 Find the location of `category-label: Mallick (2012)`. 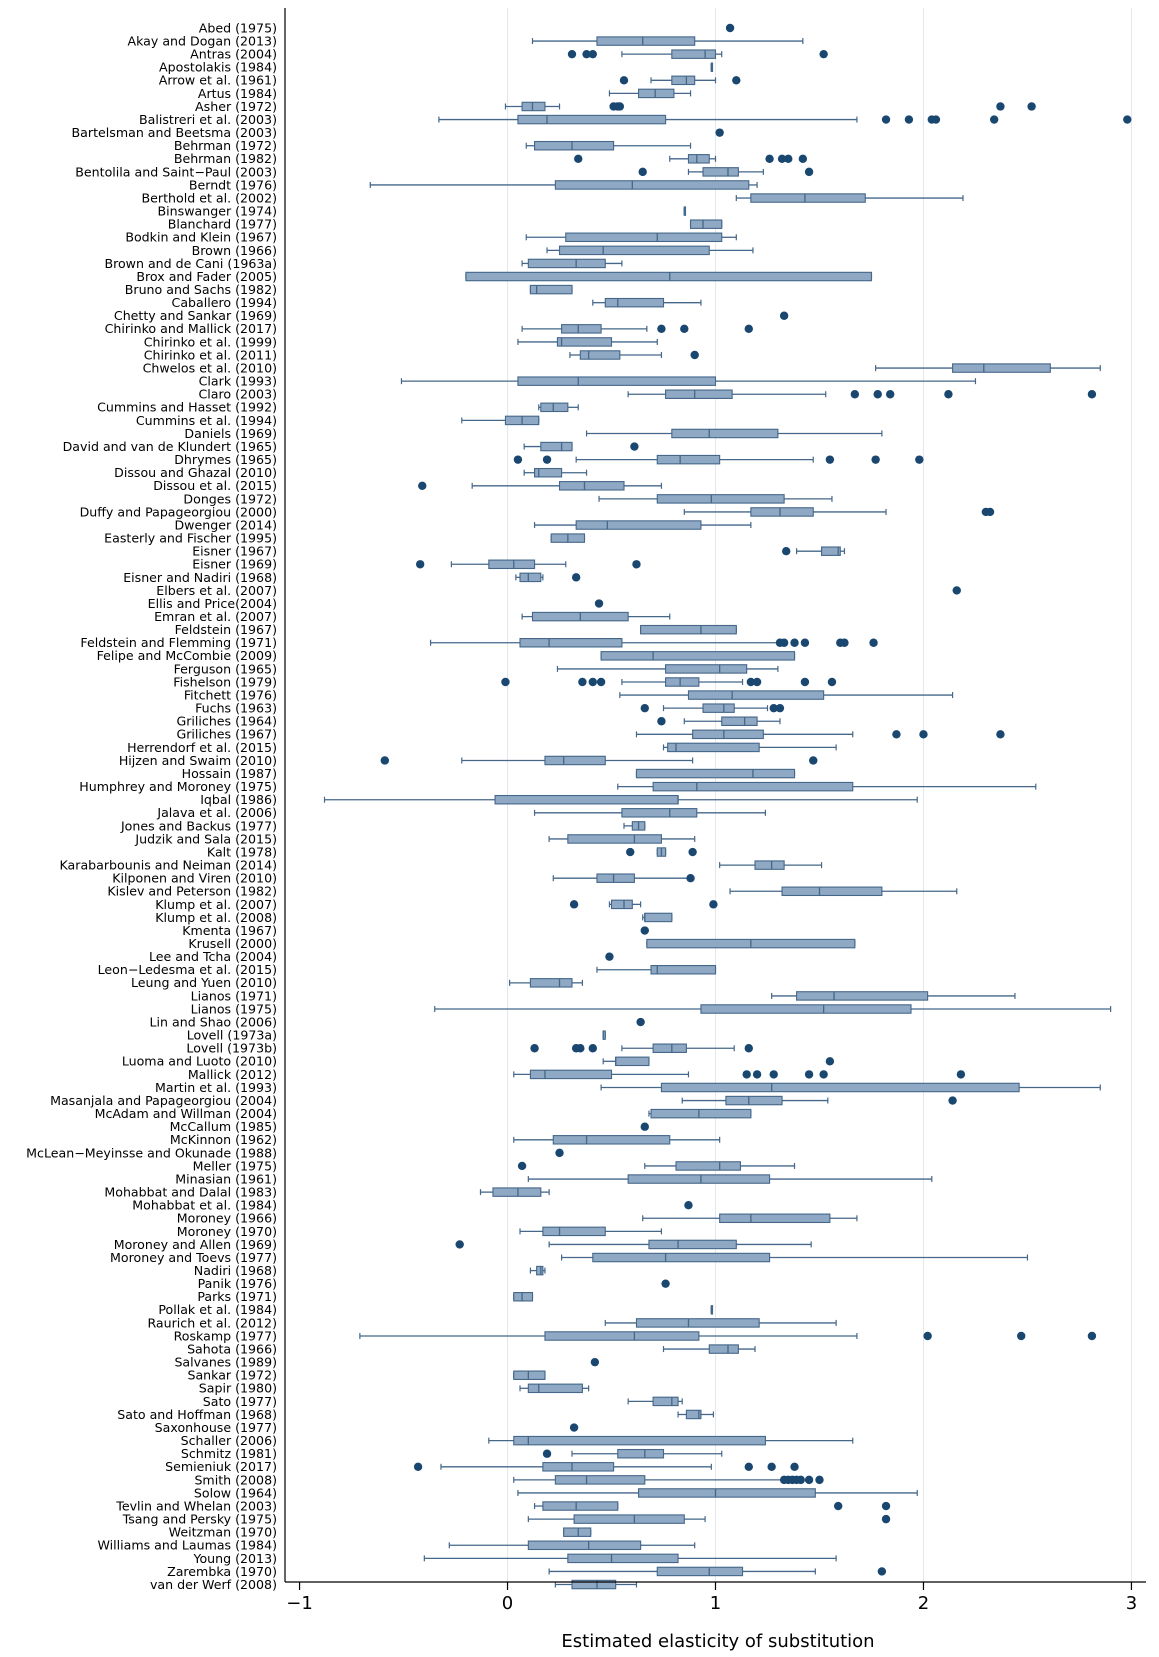

category-label: Mallick (2012) is located at coordinates (232, 1074).